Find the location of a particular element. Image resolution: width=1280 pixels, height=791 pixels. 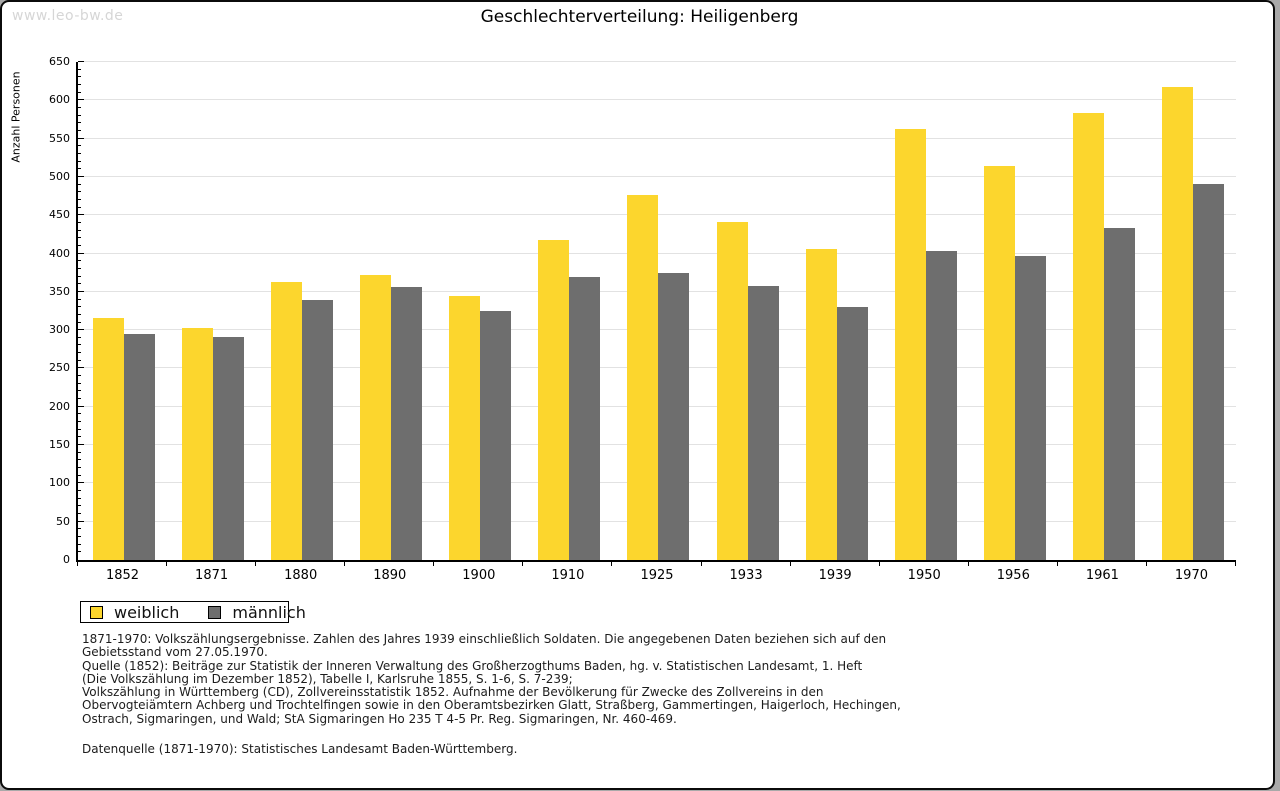

bar-männlich-1880 is located at coordinates (318, 430).